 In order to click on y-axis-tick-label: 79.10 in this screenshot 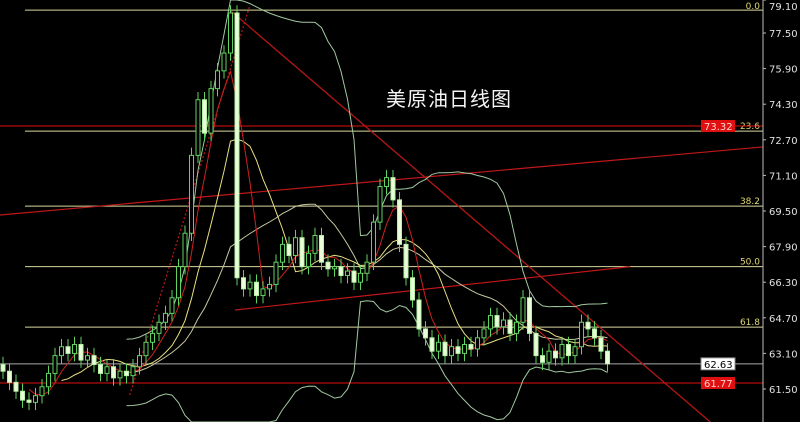, I will do `click(783, 7)`.